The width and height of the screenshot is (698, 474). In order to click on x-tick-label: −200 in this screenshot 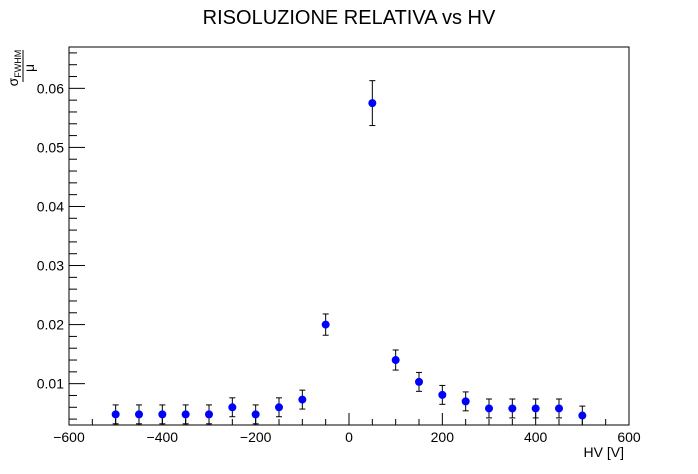, I will do `click(256, 437)`.